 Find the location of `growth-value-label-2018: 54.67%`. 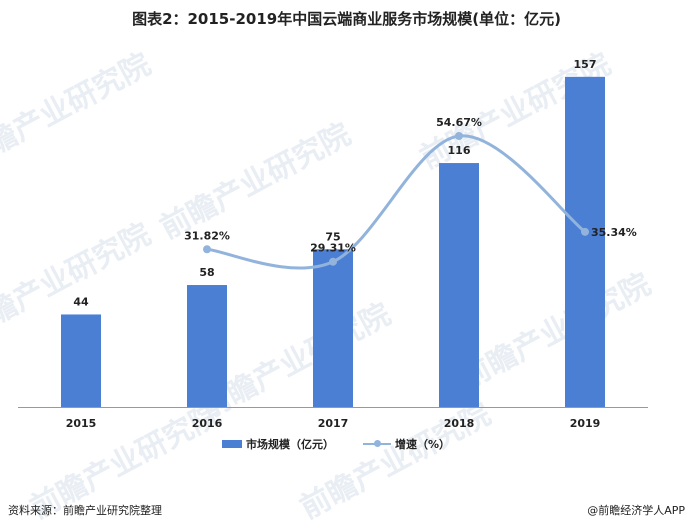

growth-value-label-2018: 54.67% is located at coordinates (459, 122).